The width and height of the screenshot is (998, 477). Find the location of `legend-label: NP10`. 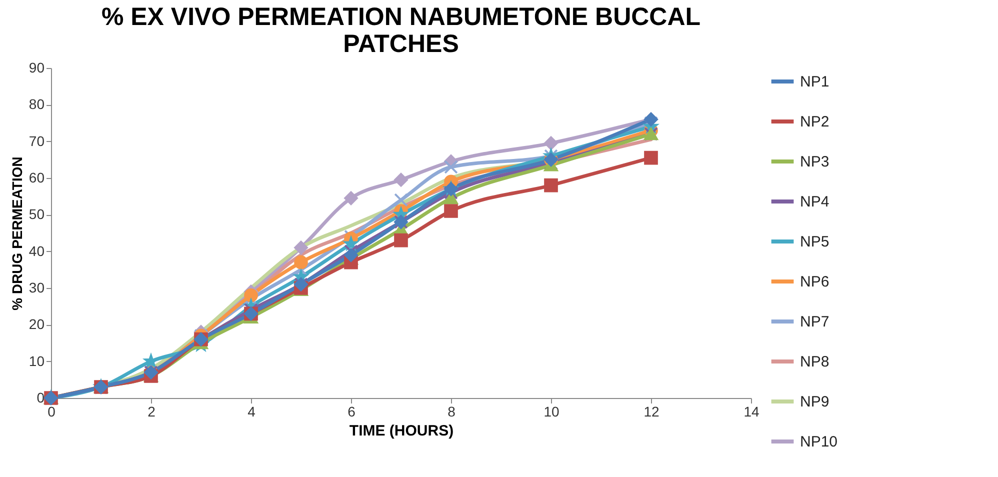

legend-label: NP10 is located at coordinates (819, 442).